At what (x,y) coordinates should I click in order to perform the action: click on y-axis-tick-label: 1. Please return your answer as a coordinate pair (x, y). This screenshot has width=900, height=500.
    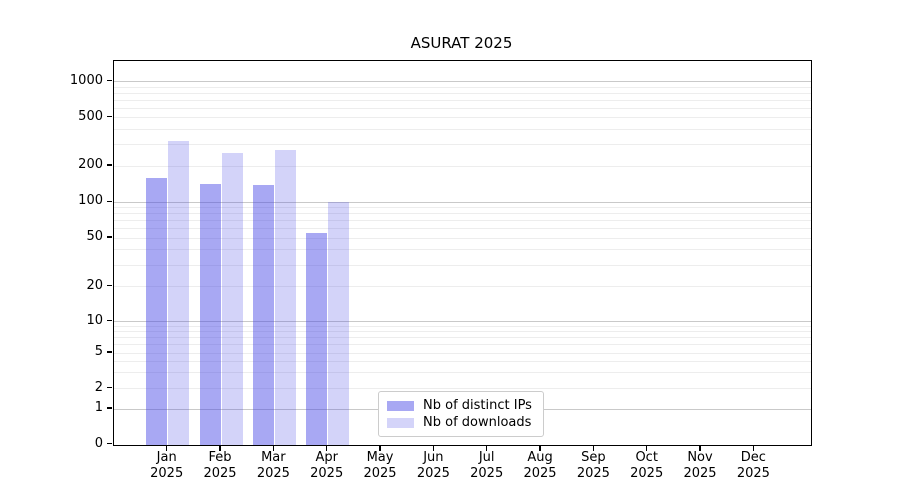
    Looking at the image, I should click on (98, 407).